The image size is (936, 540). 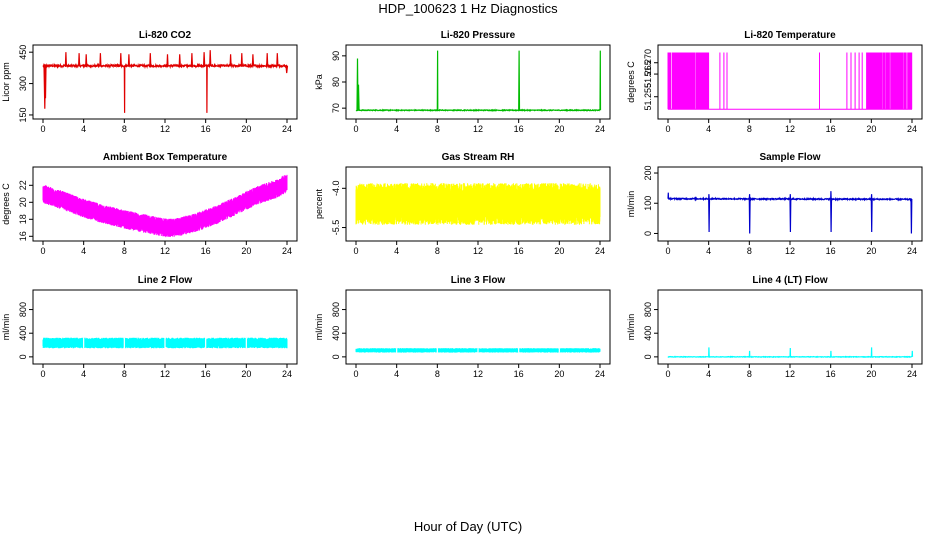 I want to click on y-tick-label: 90, so click(x=336, y=56).